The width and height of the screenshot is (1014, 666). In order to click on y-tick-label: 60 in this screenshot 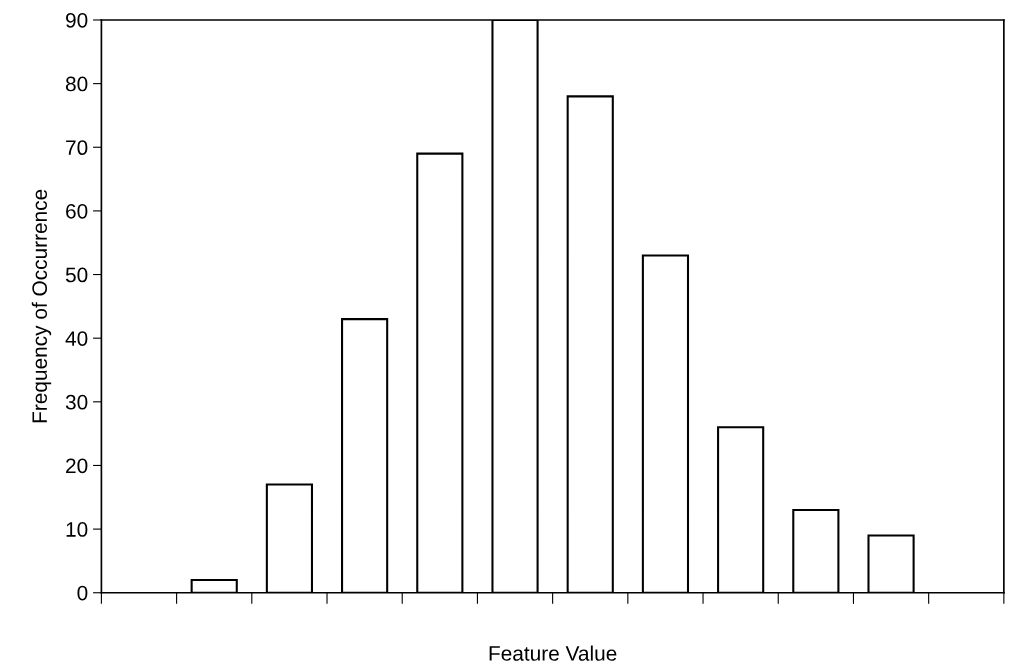, I will do `click(77, 211)`.